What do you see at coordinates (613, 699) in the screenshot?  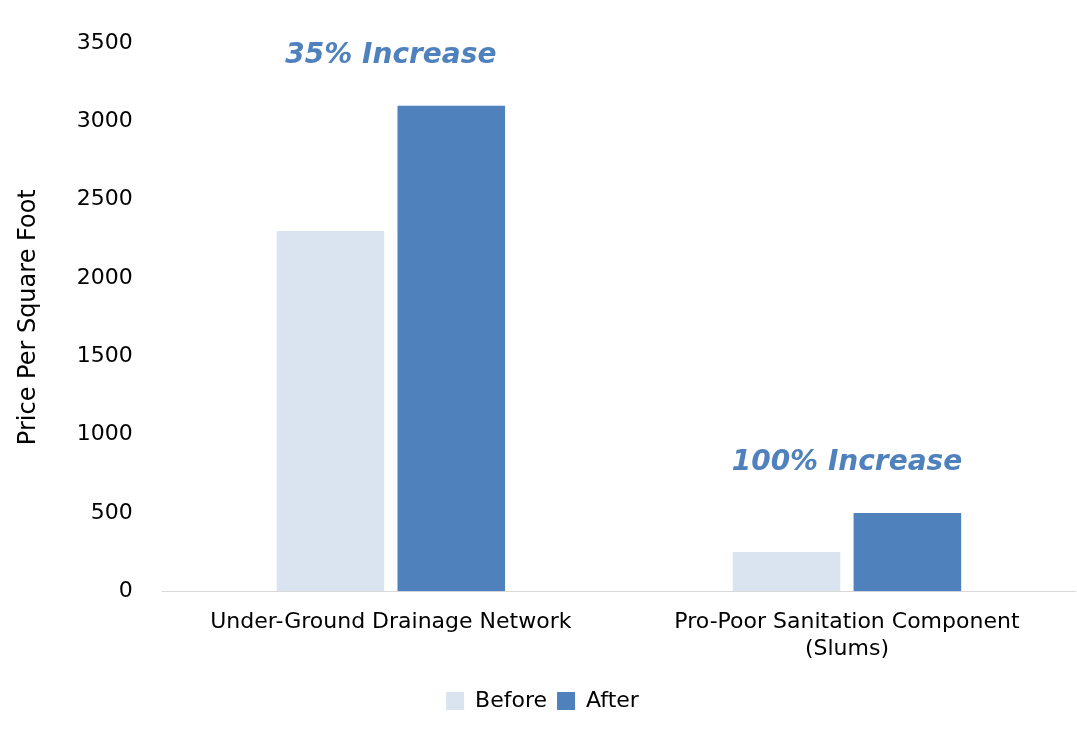 I see `legend-label: After` at bounding box center [613, 699].